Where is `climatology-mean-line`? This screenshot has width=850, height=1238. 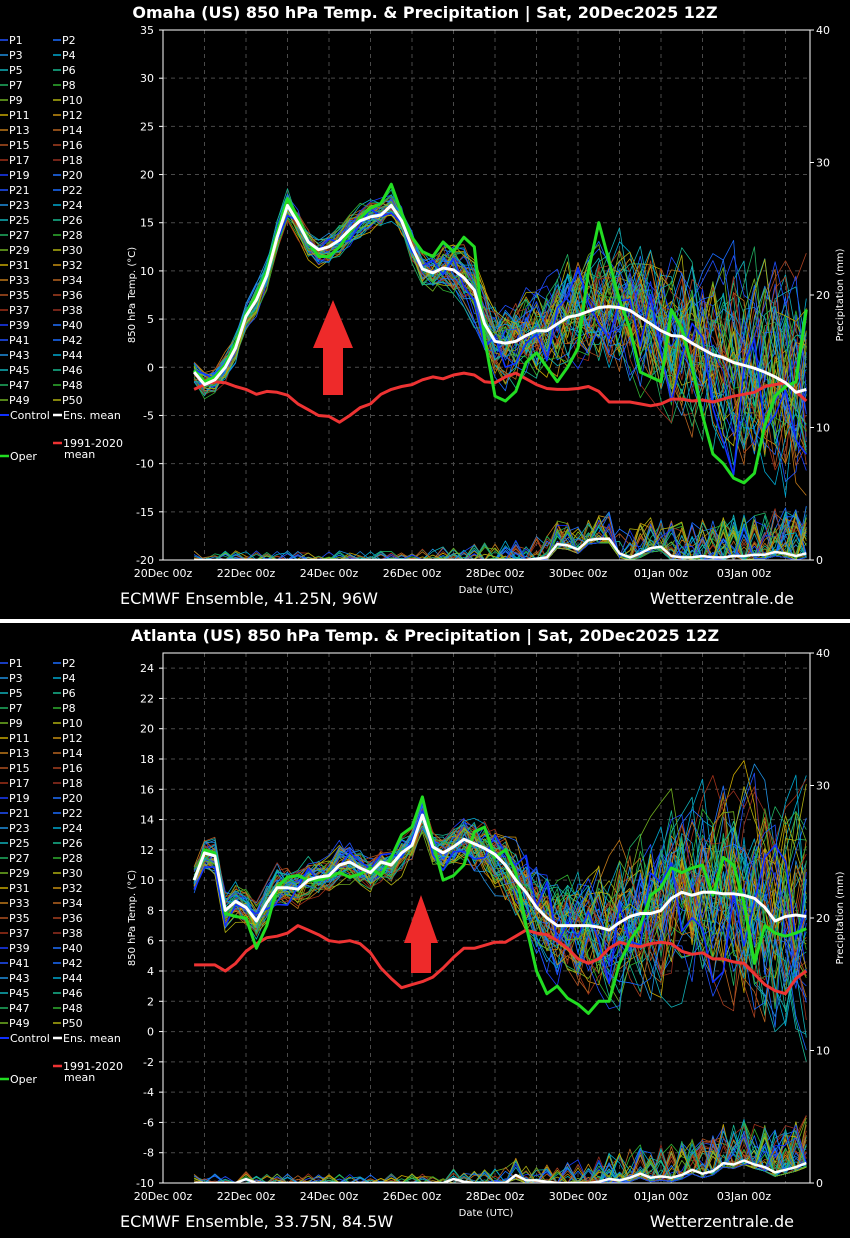
climatology-mean-line is located at coordinates (501, 960).